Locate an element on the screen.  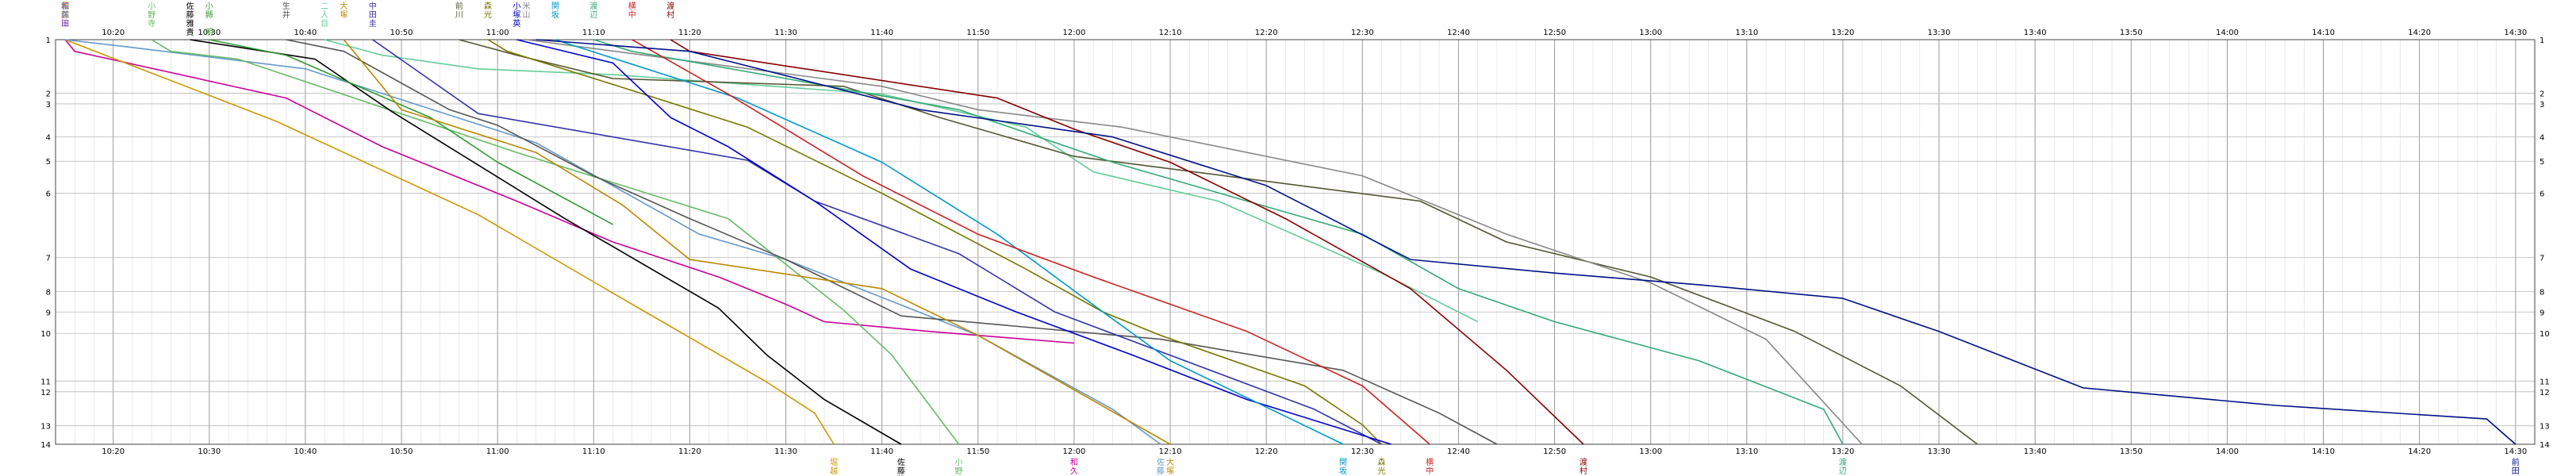
time-tick-label-top: 11:40 is located at coordinates (881, 33).